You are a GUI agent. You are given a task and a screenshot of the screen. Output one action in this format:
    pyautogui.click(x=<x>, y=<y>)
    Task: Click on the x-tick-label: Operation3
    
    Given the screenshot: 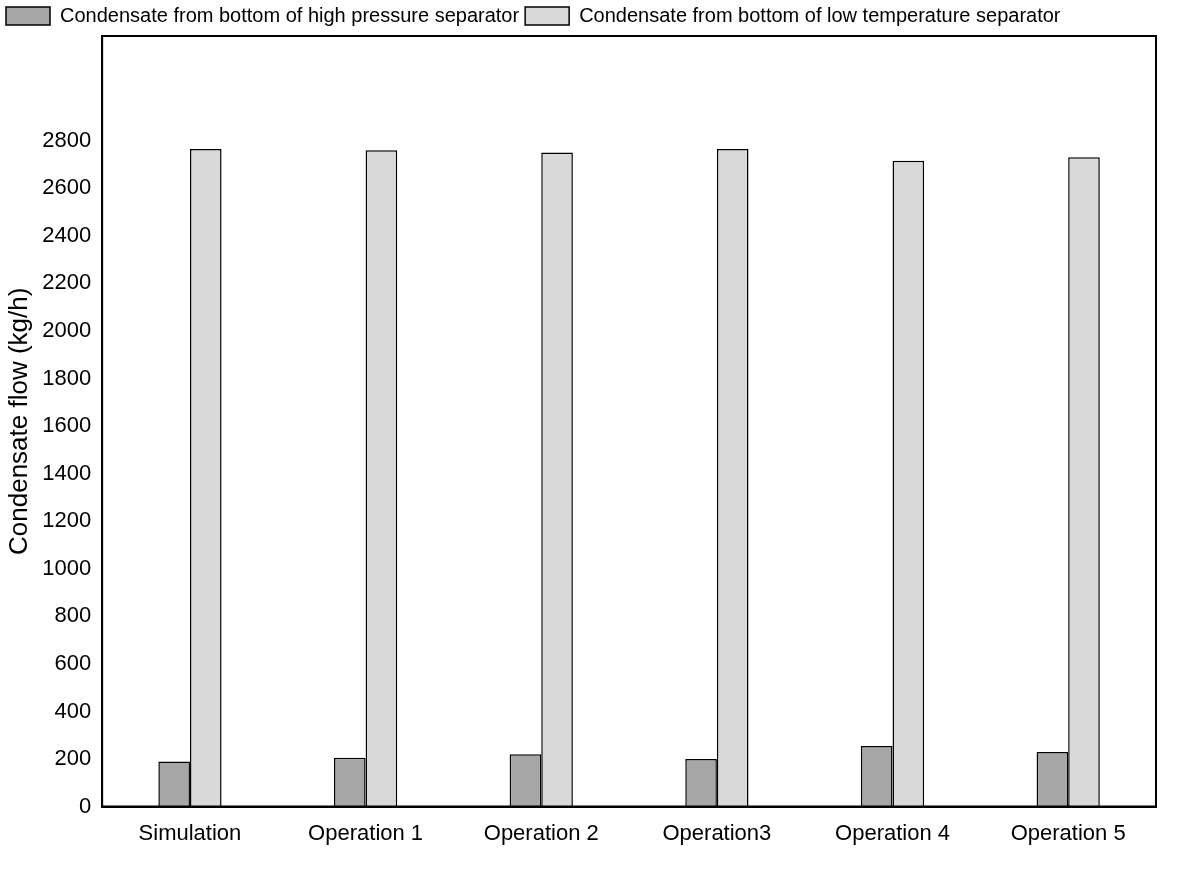 What is the action you would take?
    pyautogui.click(x=717, y=832)
    